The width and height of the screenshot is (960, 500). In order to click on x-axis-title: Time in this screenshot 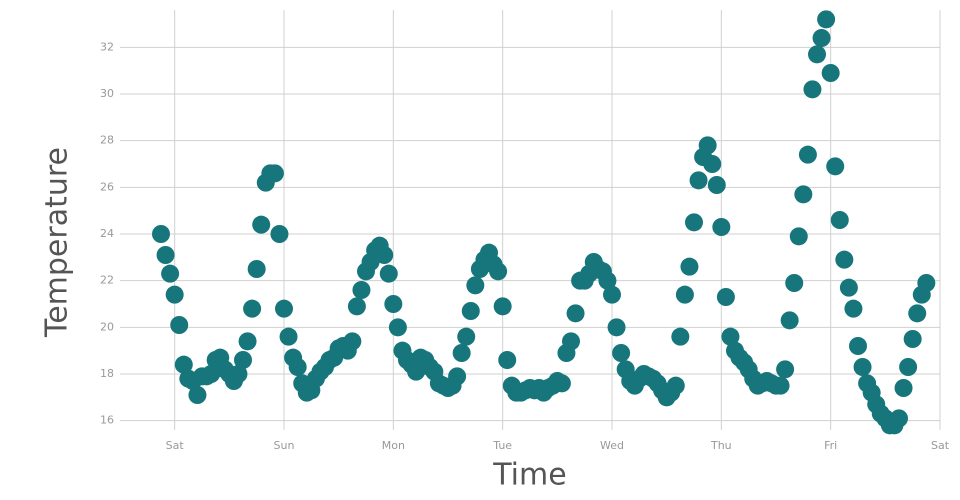, I will do `click(529, 475)`.